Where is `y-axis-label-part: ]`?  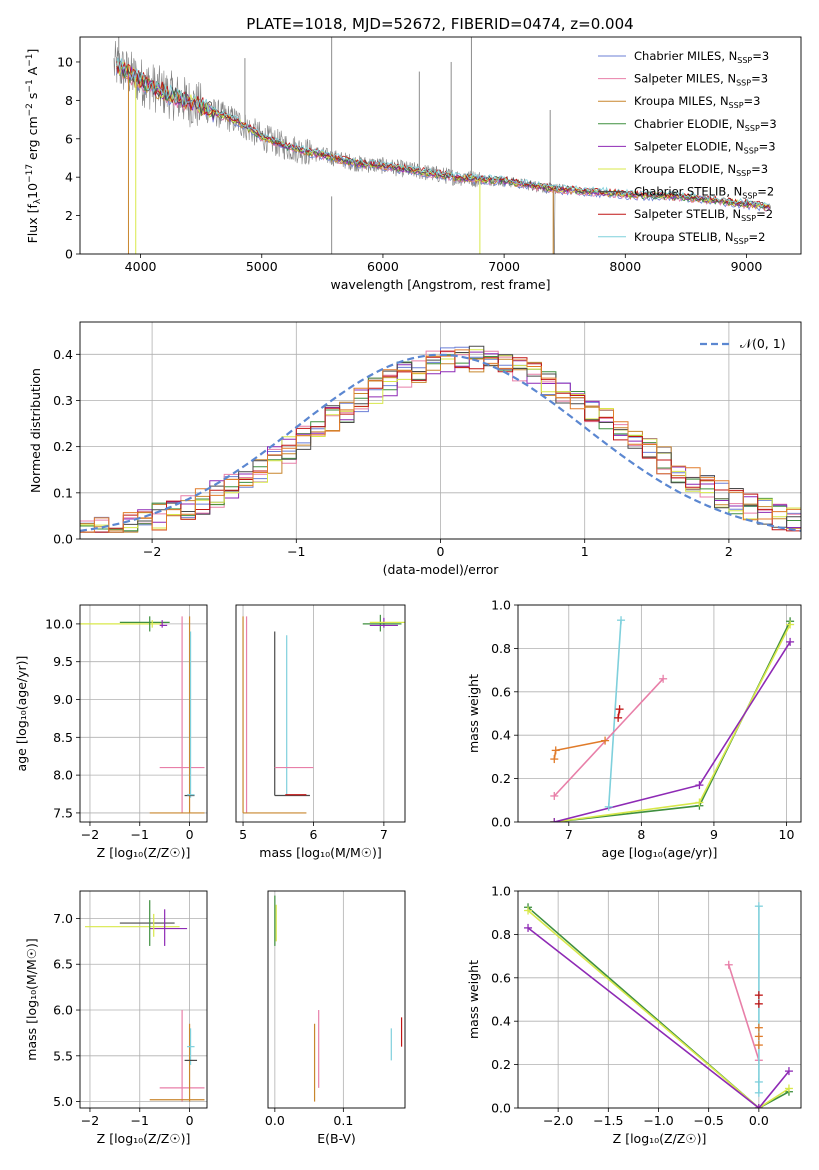
y-axis-label-part: ] is located at coordinates (32, 51).